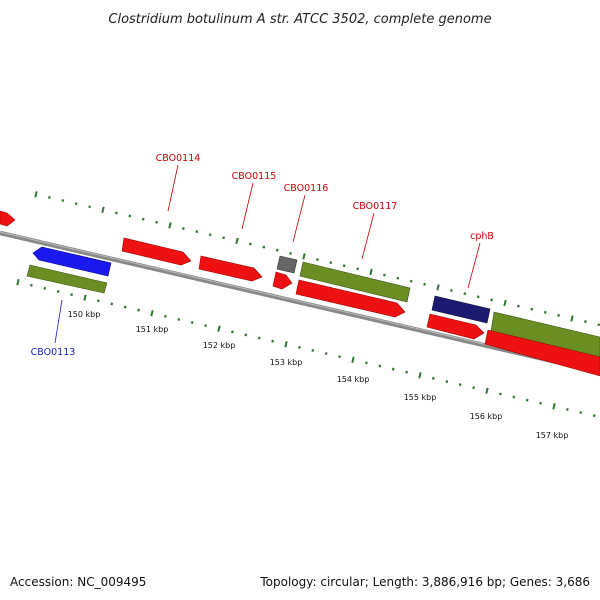 This screenshot has width=600, height=600. Describe the element at coordinates (254, 176) in the screenshot. I see `gene-label-cbo0115: CBO0115` at that location.